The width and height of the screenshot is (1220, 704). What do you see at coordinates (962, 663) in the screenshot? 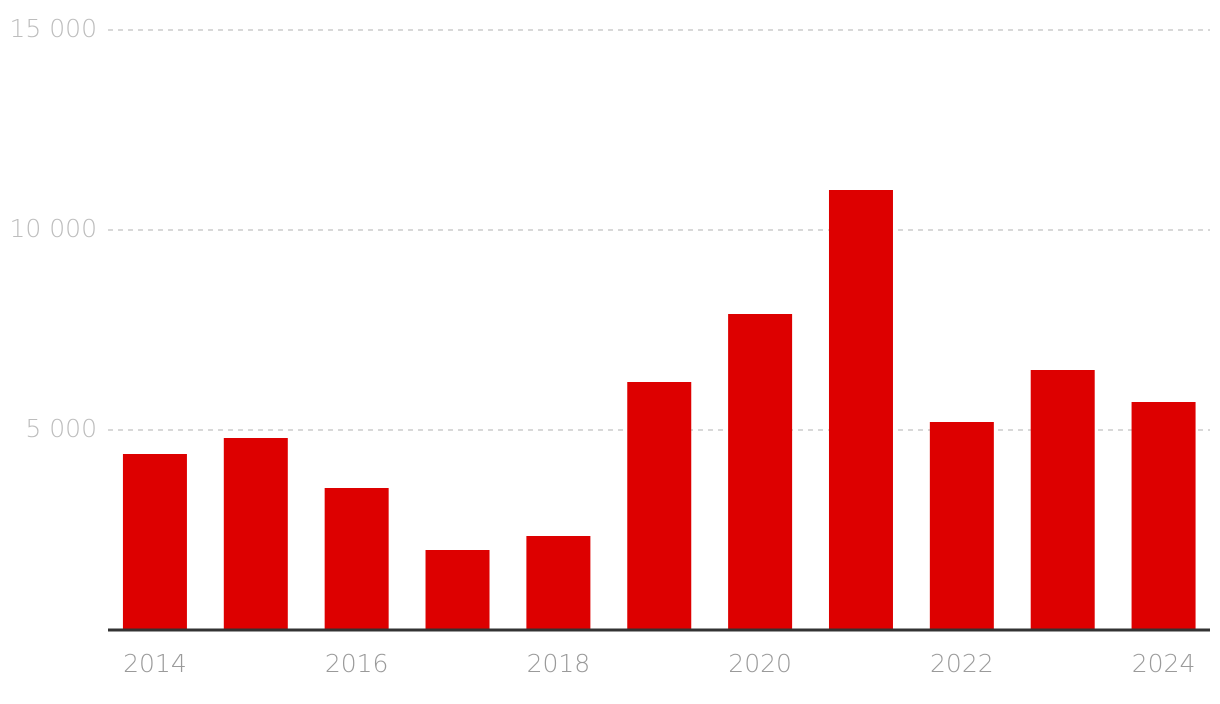
I see `x-tick-label: 2022` at bounding box center [962, 663].